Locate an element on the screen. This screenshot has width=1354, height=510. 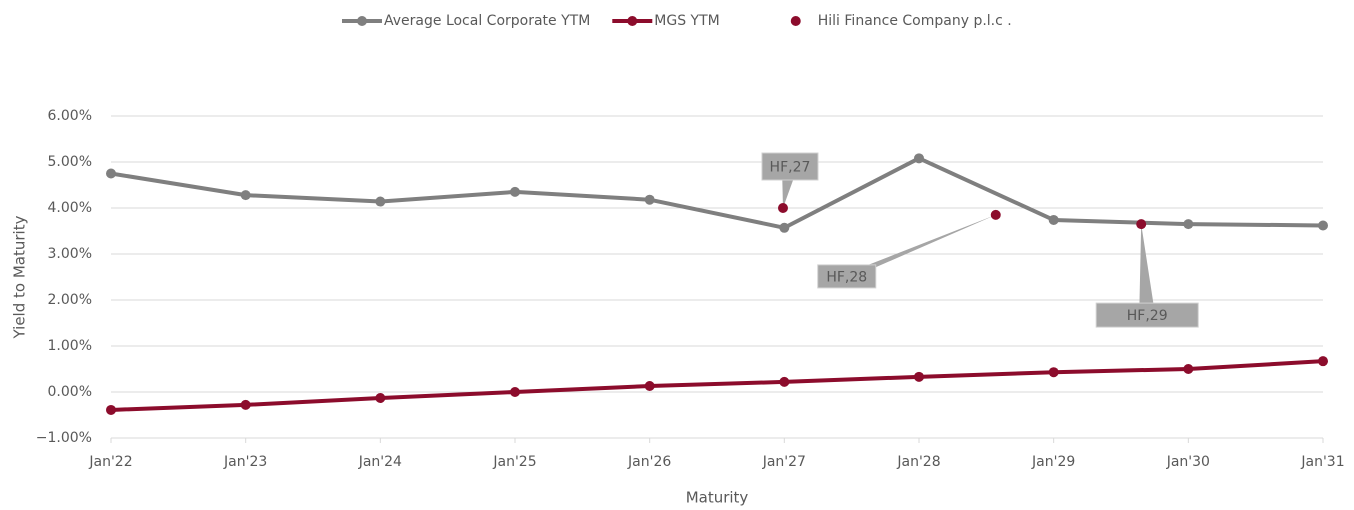
data-label: HF,29 is located at coordinates (1147, 316).